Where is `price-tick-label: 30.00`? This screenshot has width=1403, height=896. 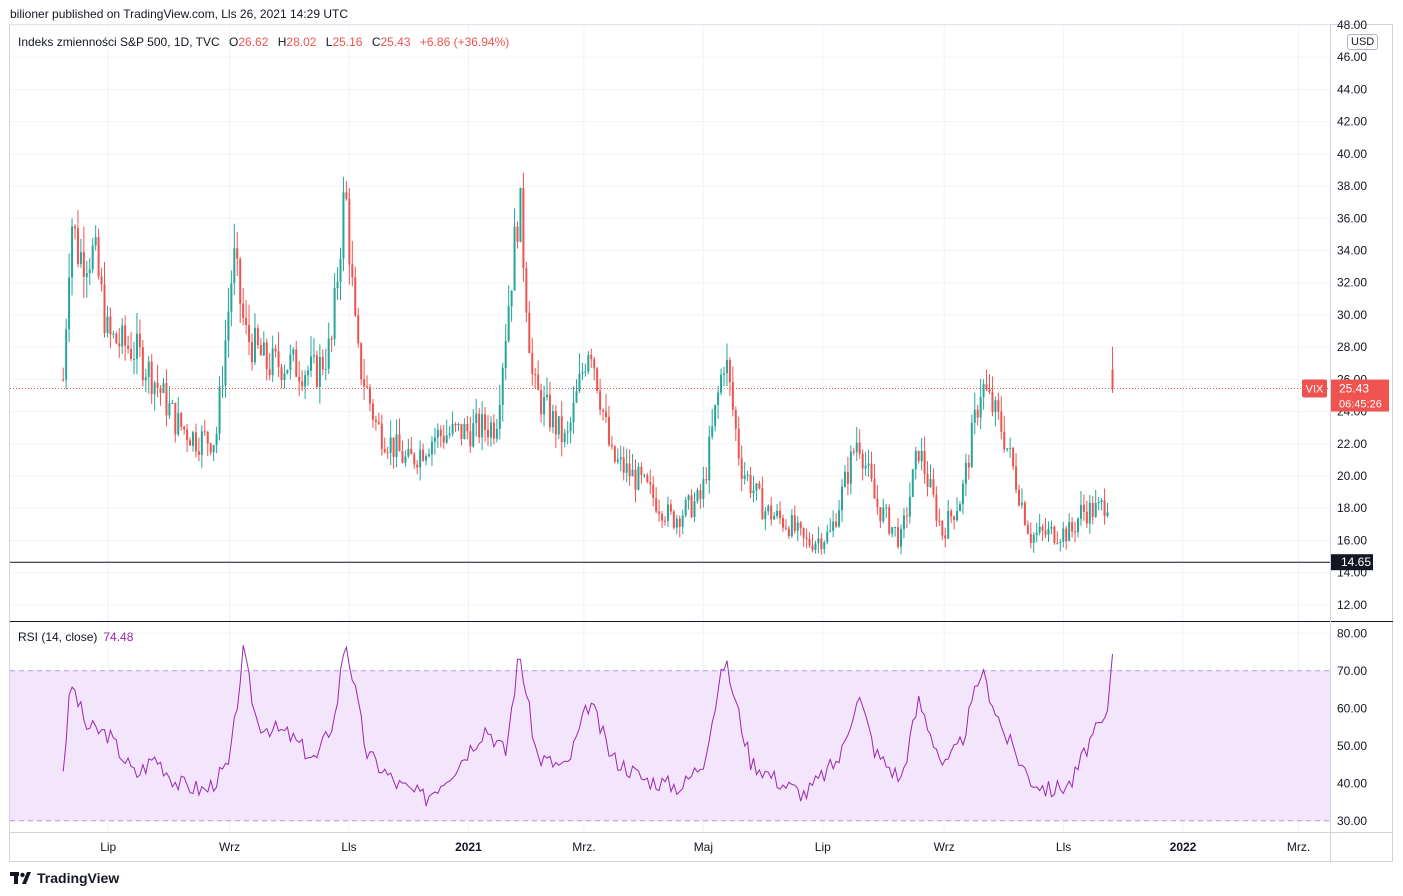 price-tick-label: 30.00 is located at coordinates (1352, 315).